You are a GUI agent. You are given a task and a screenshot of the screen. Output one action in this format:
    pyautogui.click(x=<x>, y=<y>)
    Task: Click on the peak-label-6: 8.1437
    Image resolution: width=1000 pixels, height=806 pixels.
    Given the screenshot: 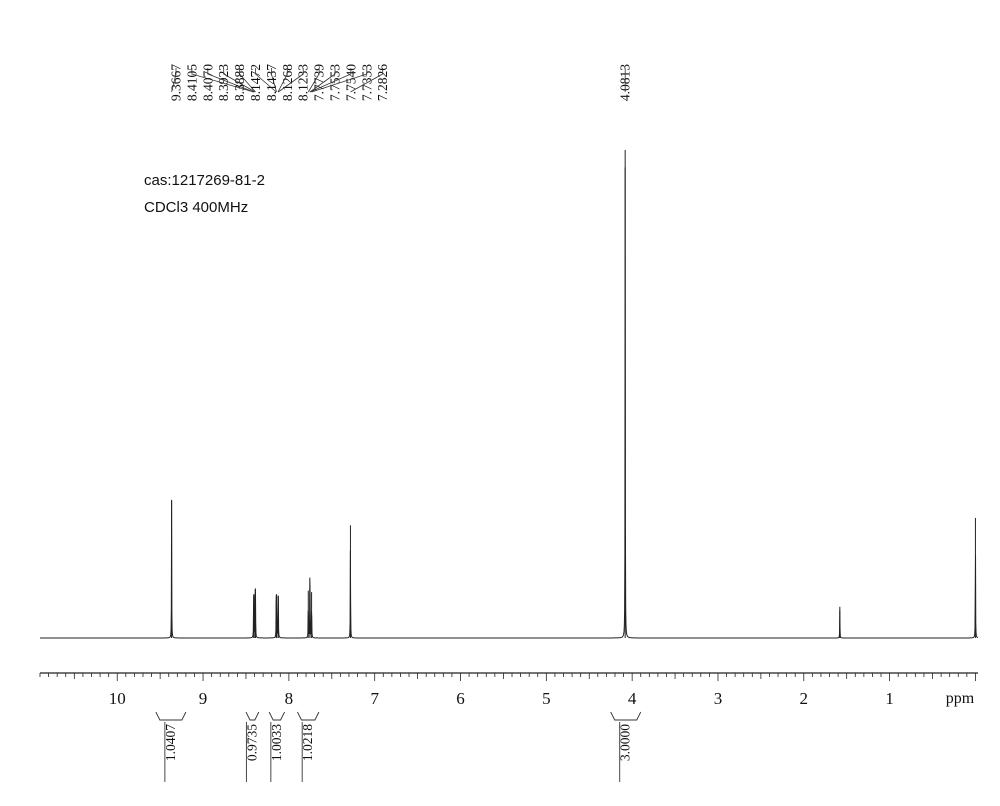 What is the action you would take?
    pyautogui.click(x=271, y=82)
    